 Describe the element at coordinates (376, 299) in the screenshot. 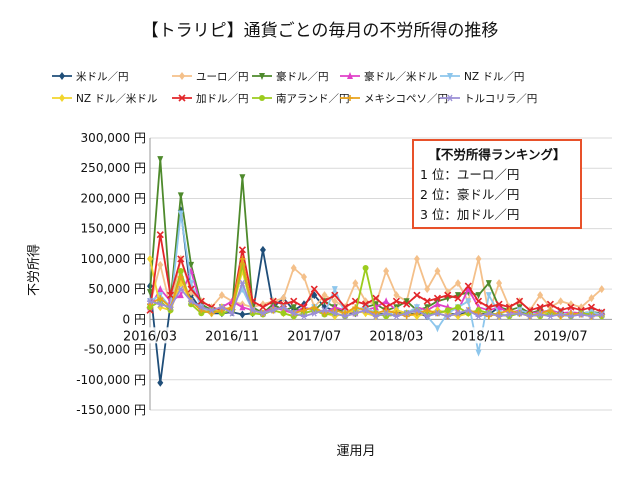

I see `series-トルコリラ／円` at that location.